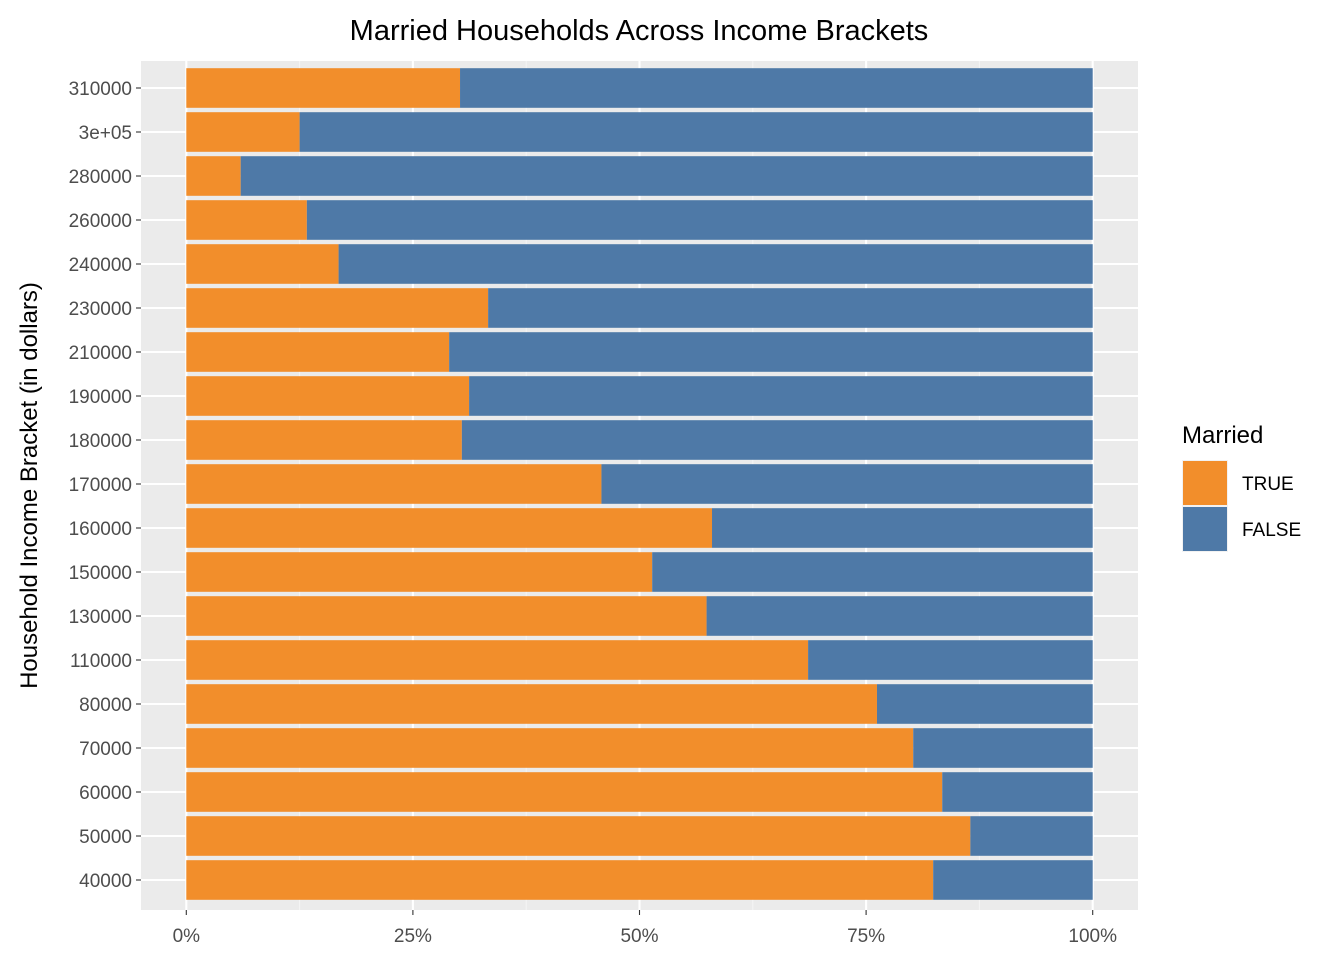  What do you see at coordinates (866, 936) in the screenshot?
I see `x-tick-label: 75%` at bounding box center [866, 936].